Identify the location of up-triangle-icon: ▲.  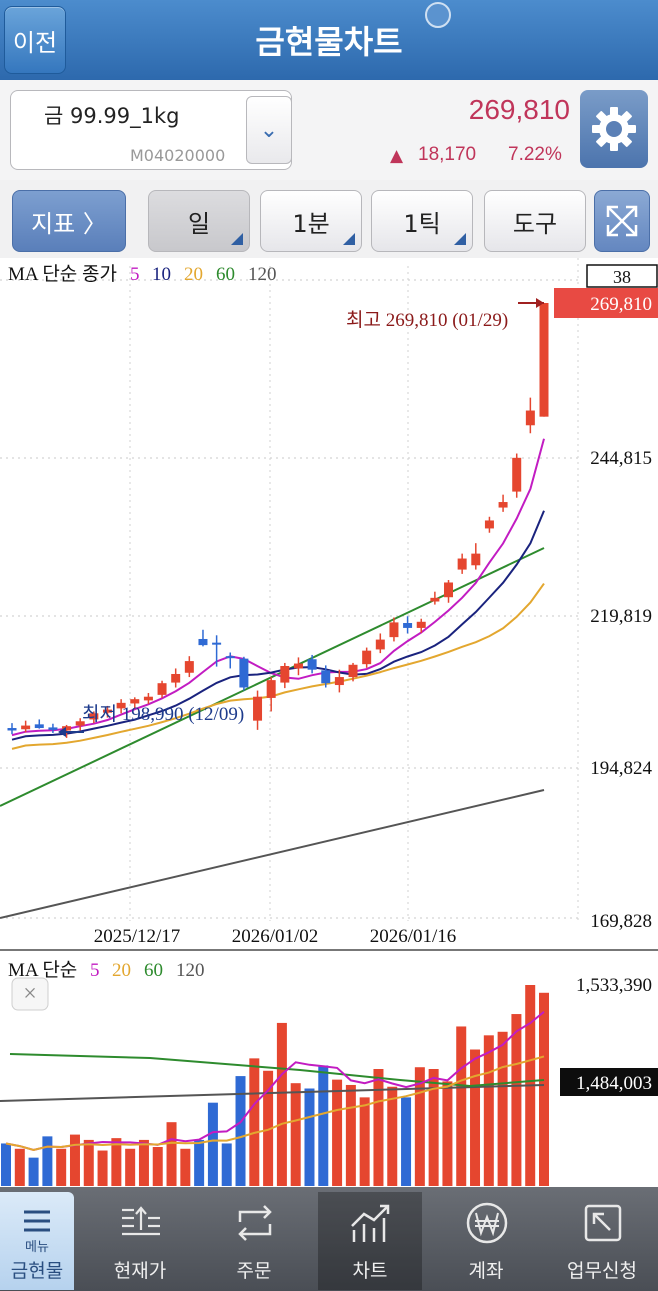
(397, 156).